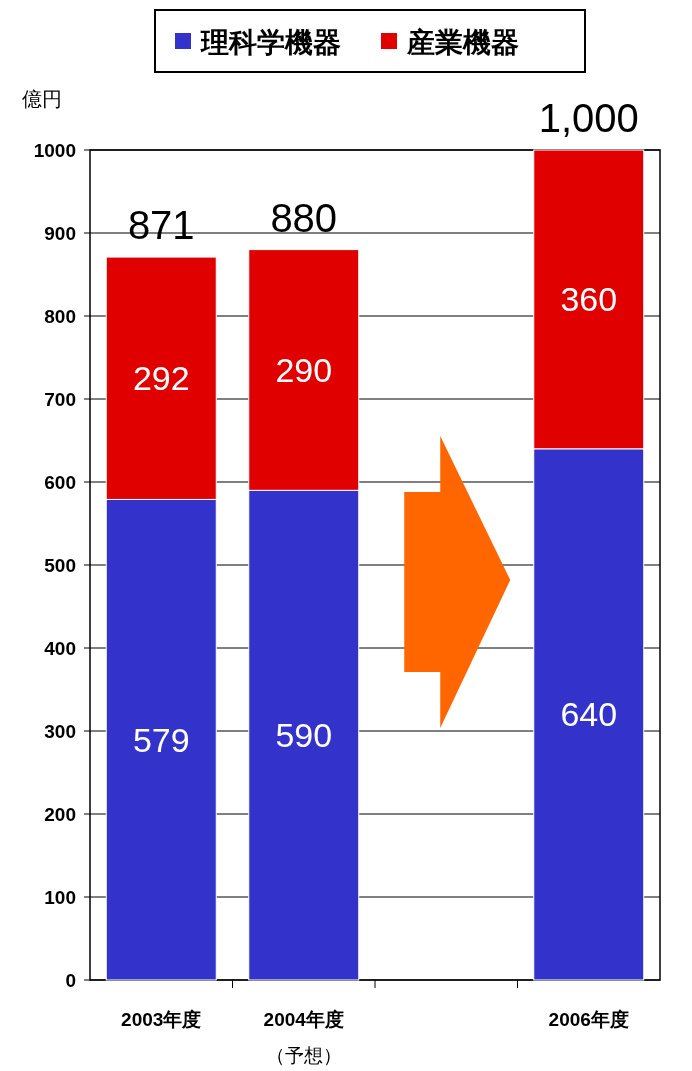 The height and width of the screenshot is (1071, 692). Describe the element at coordinates (60, 482) in the screenshot. I see `y-tick-label: 600` at that location.